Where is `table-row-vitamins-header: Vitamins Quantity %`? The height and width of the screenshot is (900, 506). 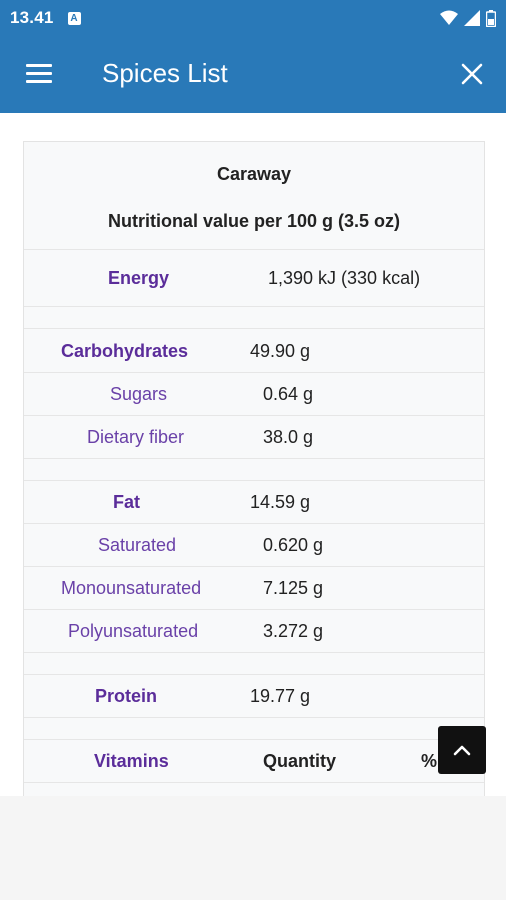
table-row-vitamins-header: Vitamins Quantity % is located at coordinates (254, 761).